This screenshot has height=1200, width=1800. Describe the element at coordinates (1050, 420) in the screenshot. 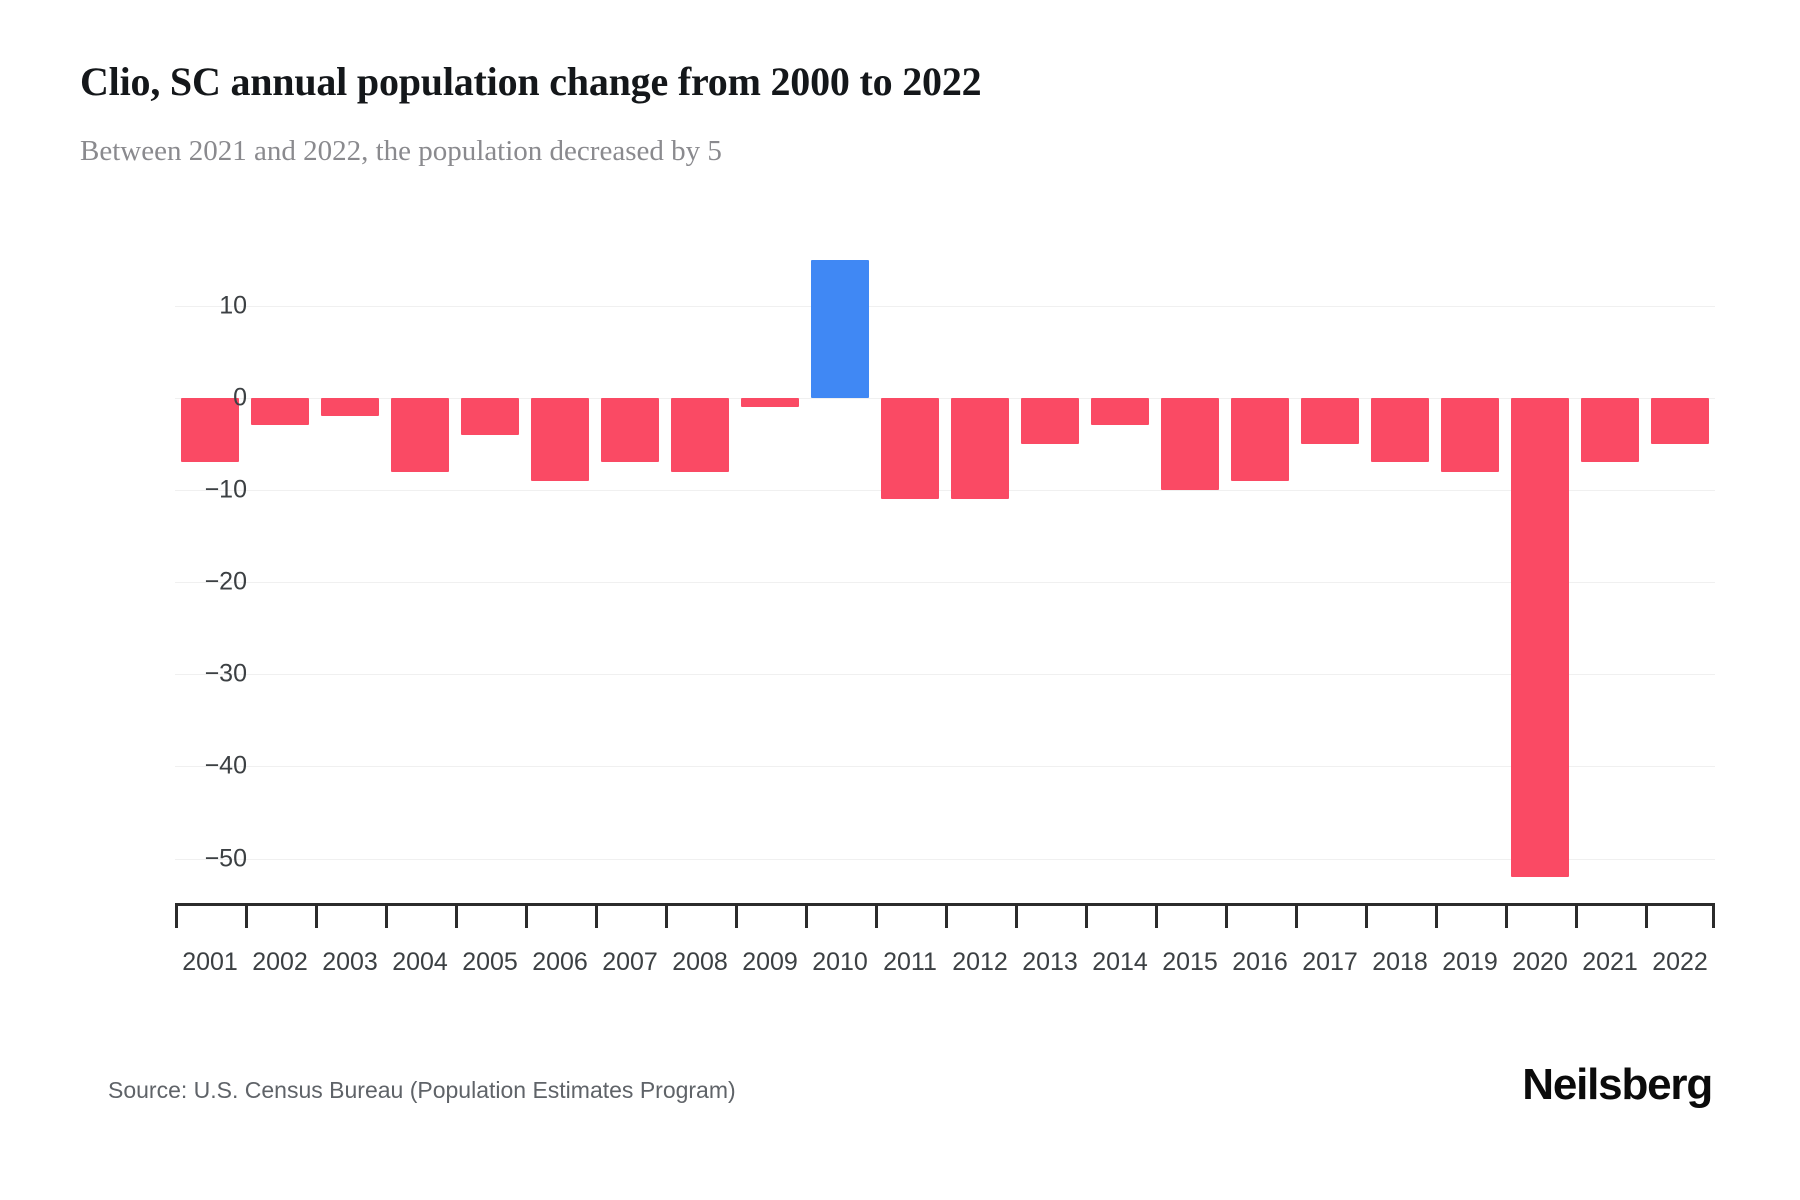

I see `bar-2013` at that location.